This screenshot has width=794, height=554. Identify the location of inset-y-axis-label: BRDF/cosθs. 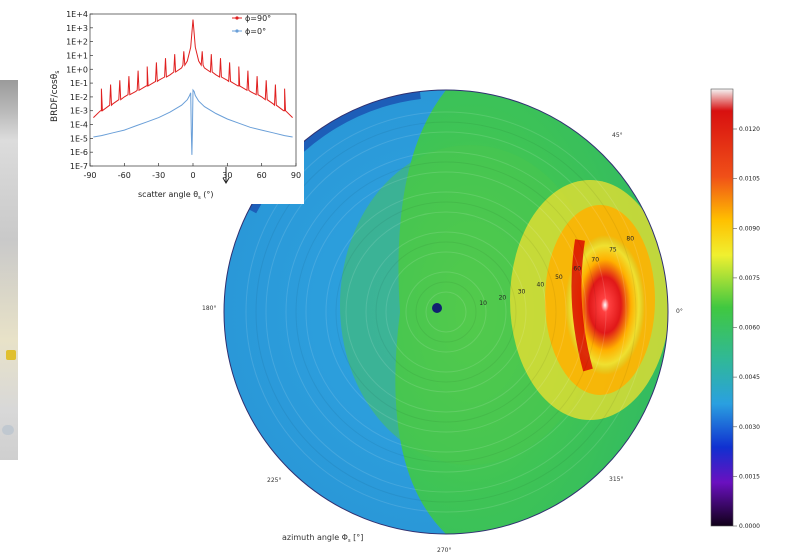
(55, 96).